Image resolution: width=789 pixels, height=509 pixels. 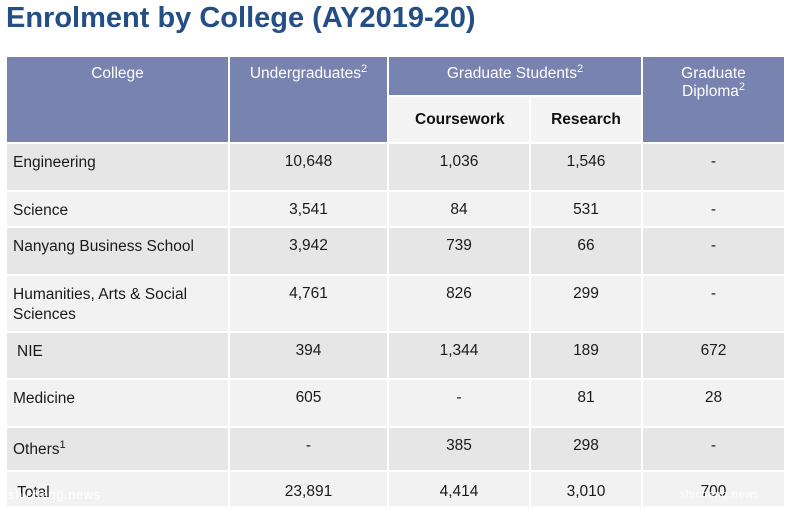 I want to click on table-row: Nanyang Business School 3,942 739 66 -, so click(x=395, y=251).